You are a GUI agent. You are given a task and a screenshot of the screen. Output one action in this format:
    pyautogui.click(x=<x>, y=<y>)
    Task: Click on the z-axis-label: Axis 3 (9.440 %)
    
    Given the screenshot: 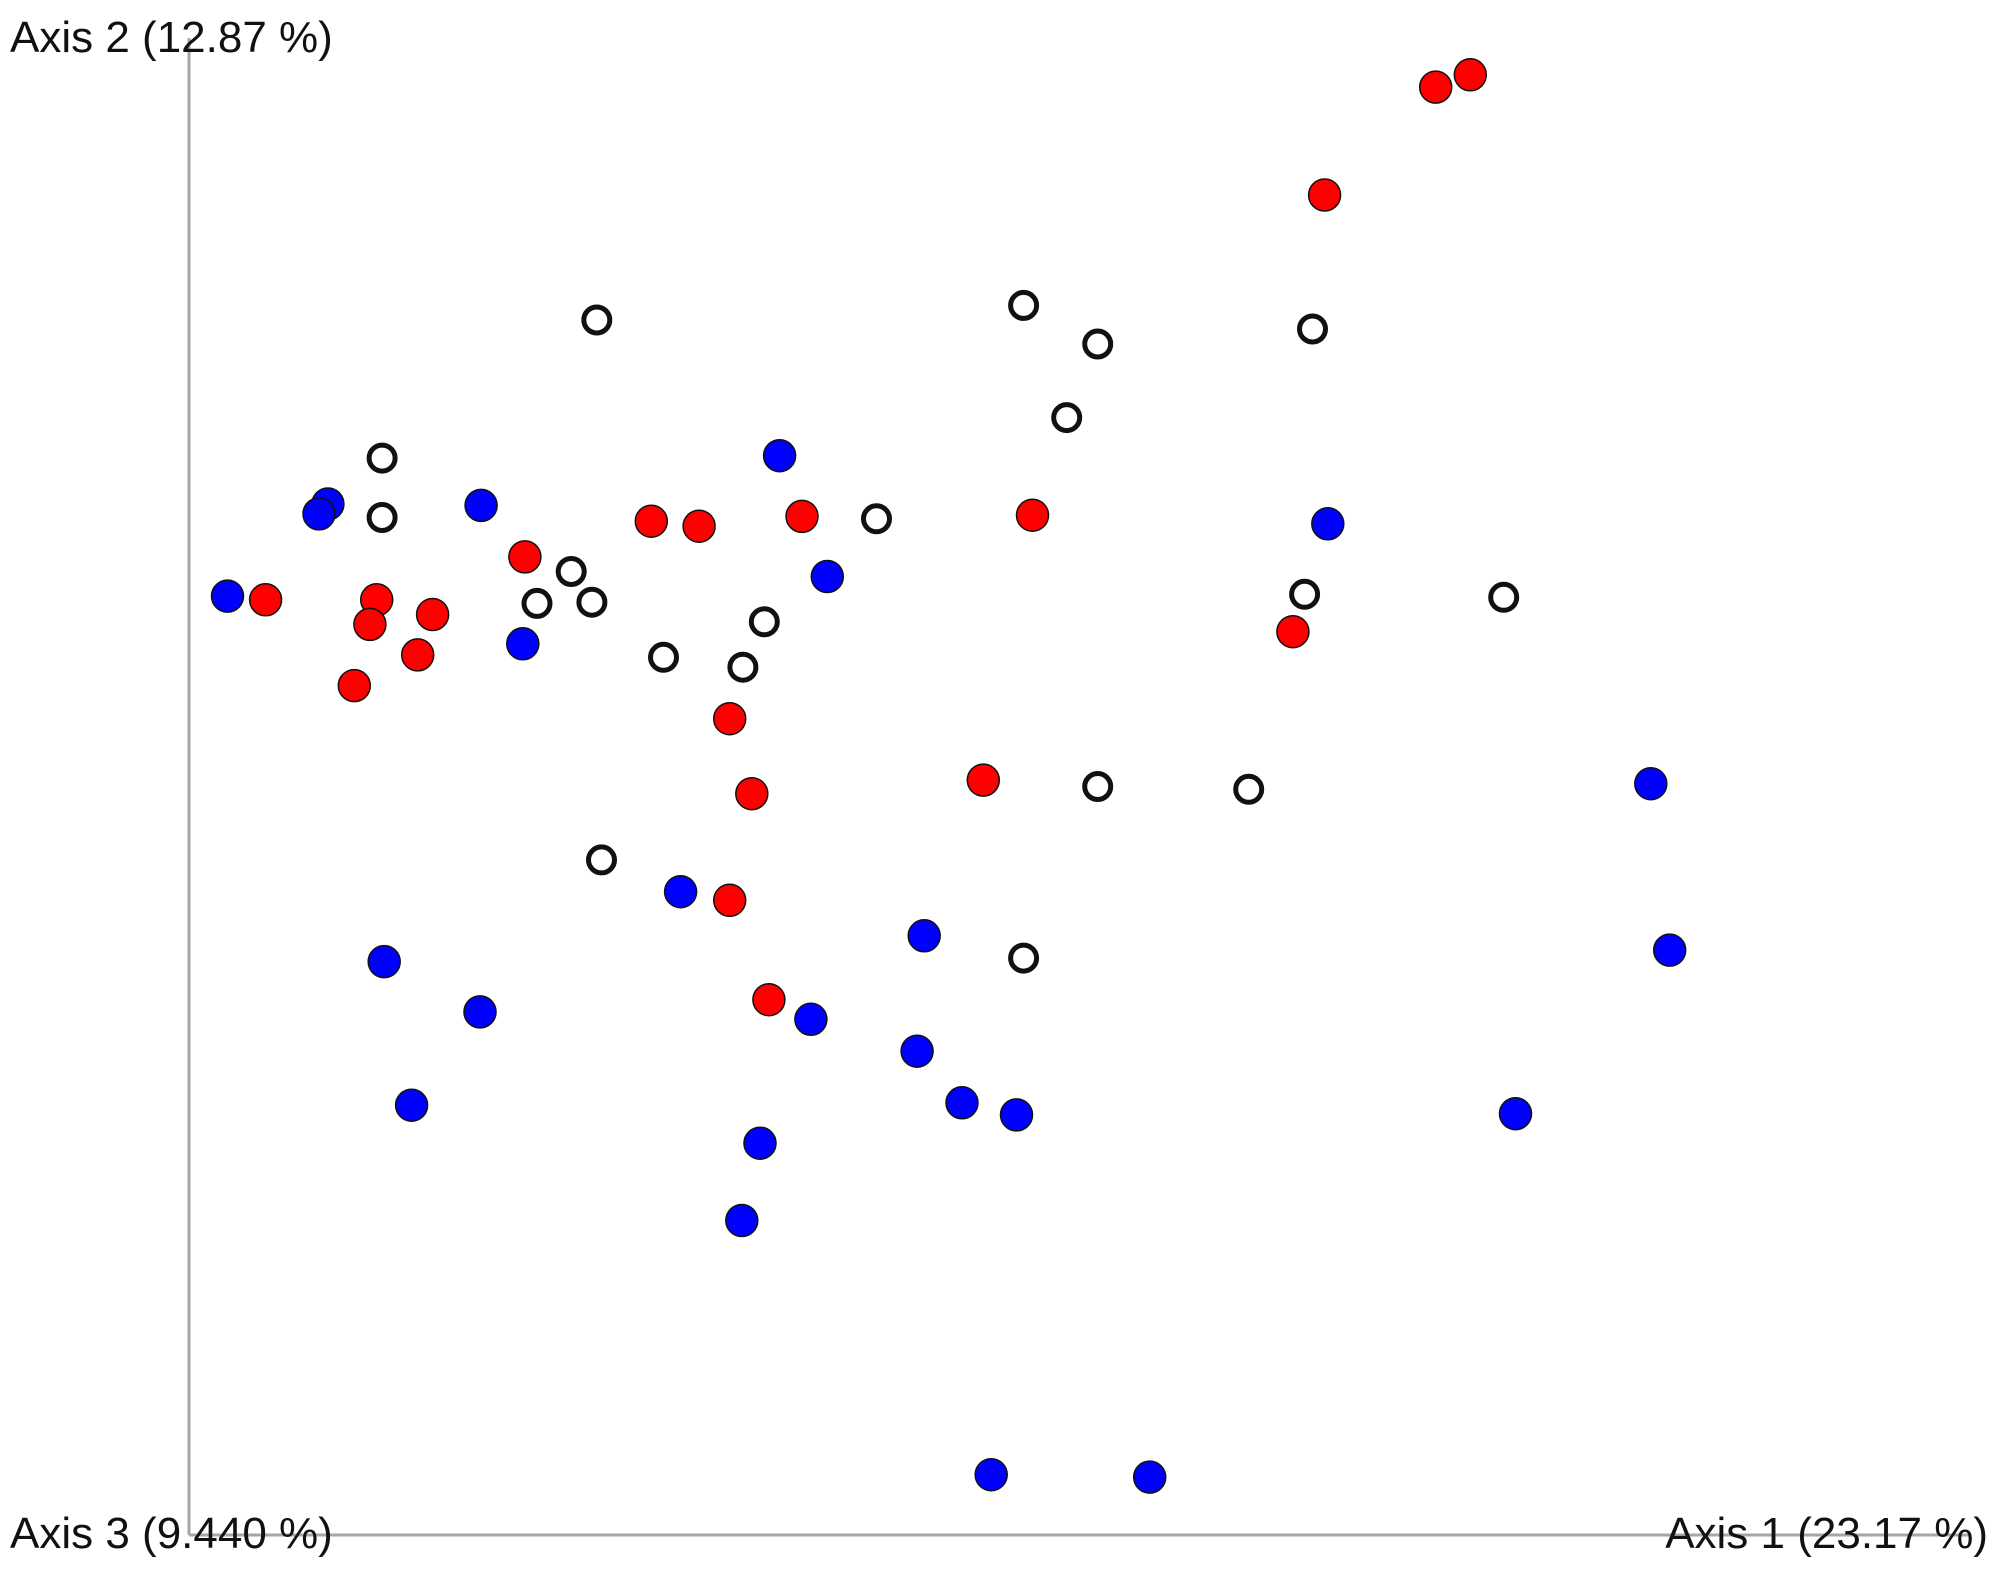 What is the action you would take?
    pyautogui.click(x=171, y=1533)
    